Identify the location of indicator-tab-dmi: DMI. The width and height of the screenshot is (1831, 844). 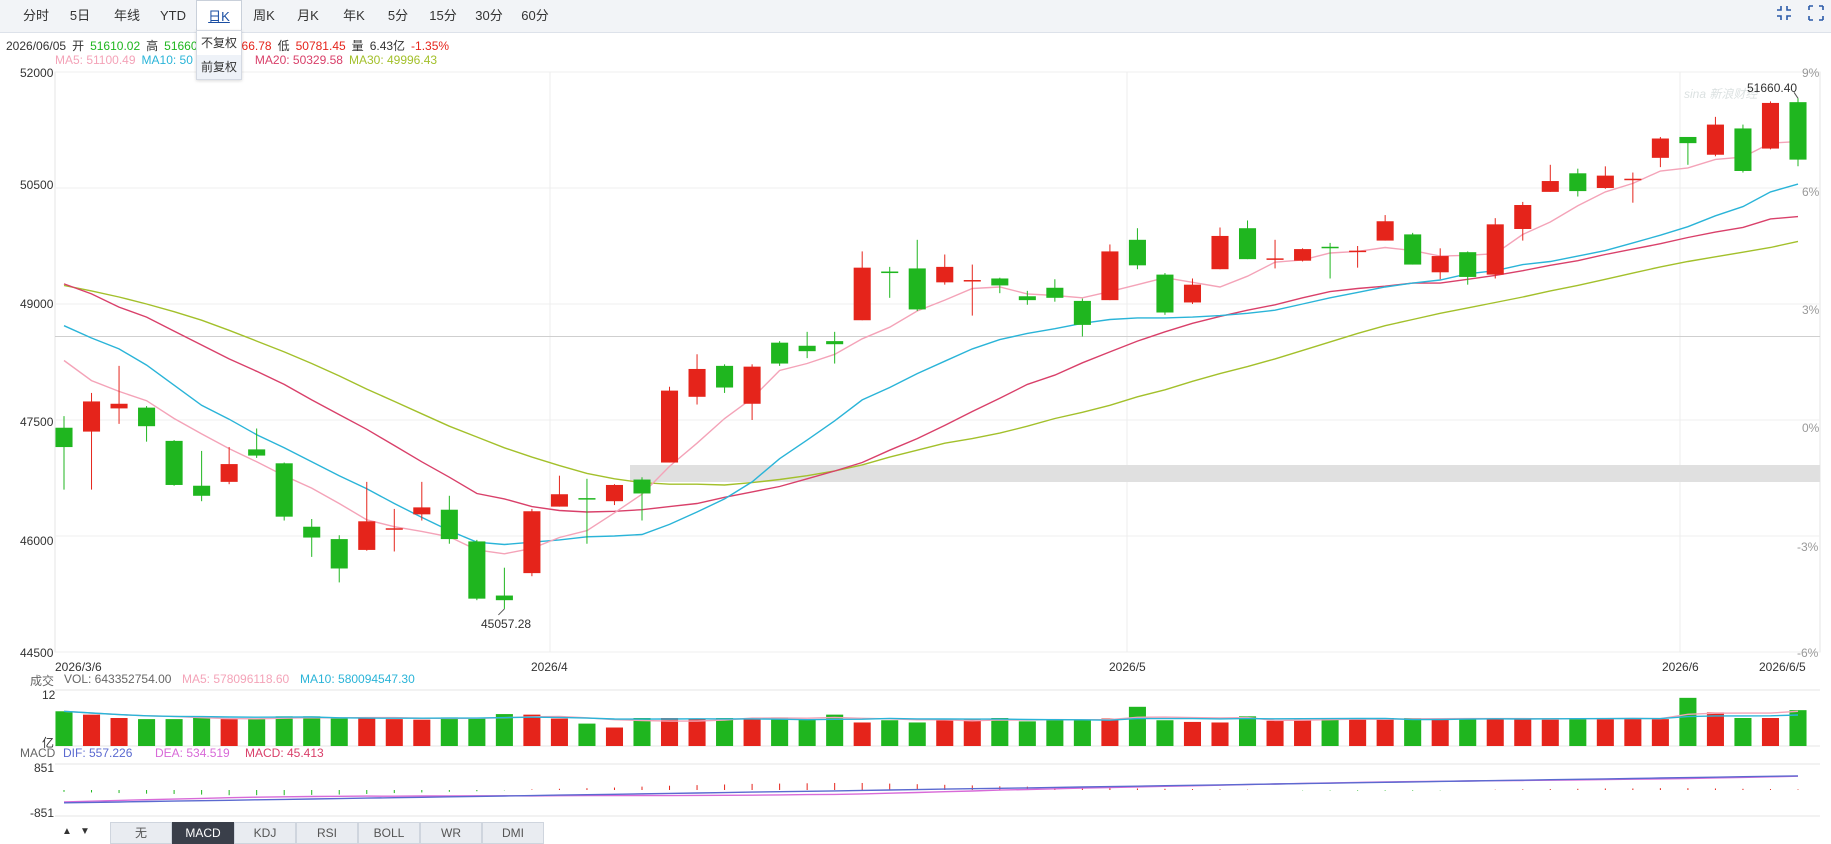
(513, 833).